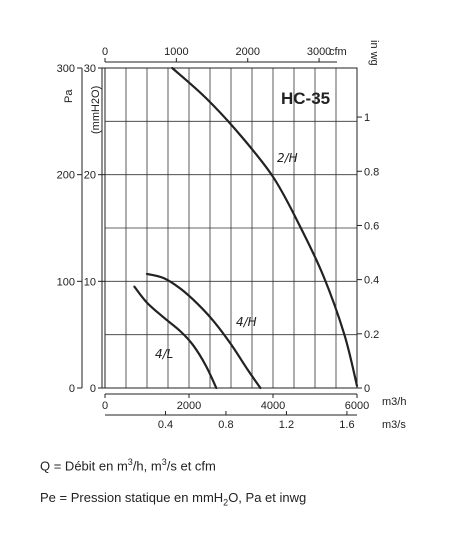 This screenshot has height=554, width=472. Describe the element at coordinates (394, 402) in the screenshot. I see `x-axis-unit-m3h: m3/h` at that location.